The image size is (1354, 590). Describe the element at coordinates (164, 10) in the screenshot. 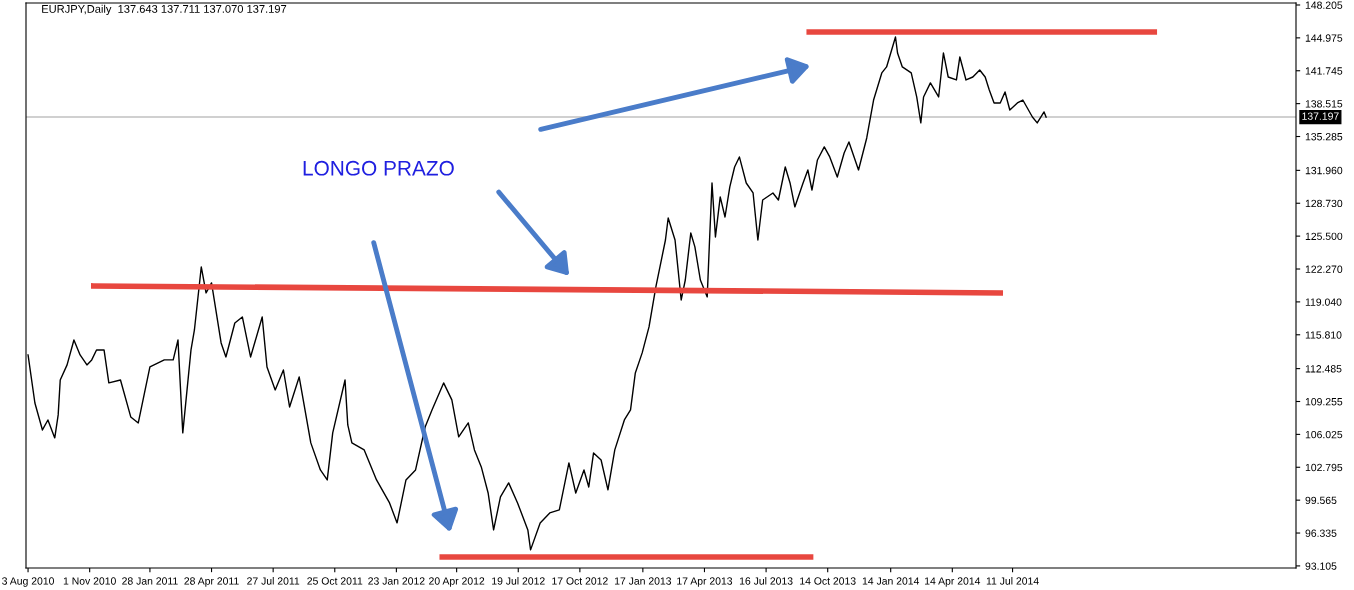

I see `chart-title: EURJPY,Daily 137.643 137.711 137.070 137.197` at that location.